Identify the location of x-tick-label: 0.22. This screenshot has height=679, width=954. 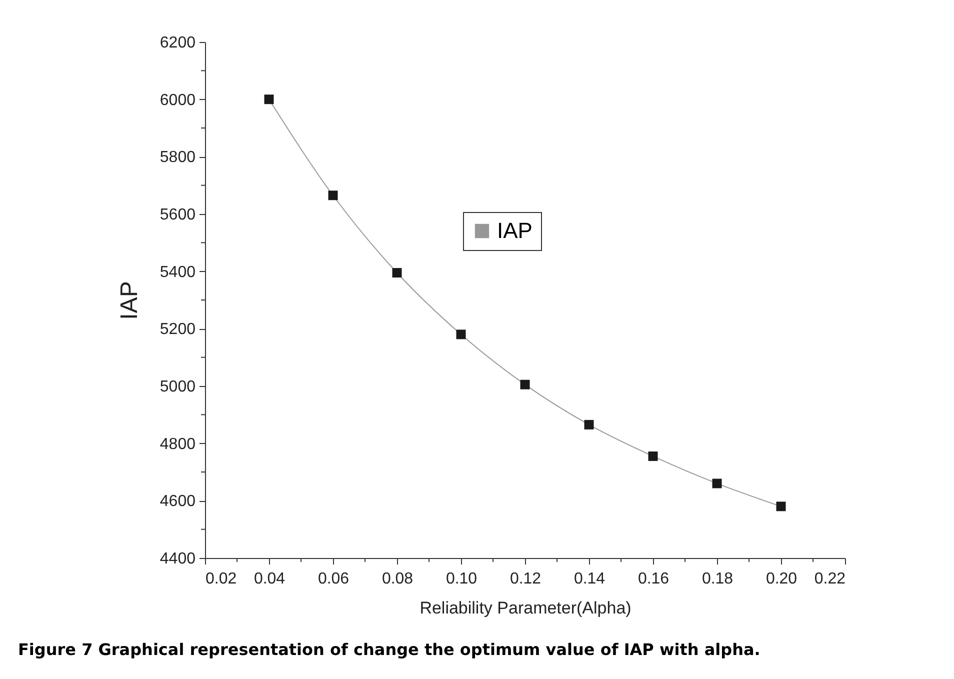
(830, 579).